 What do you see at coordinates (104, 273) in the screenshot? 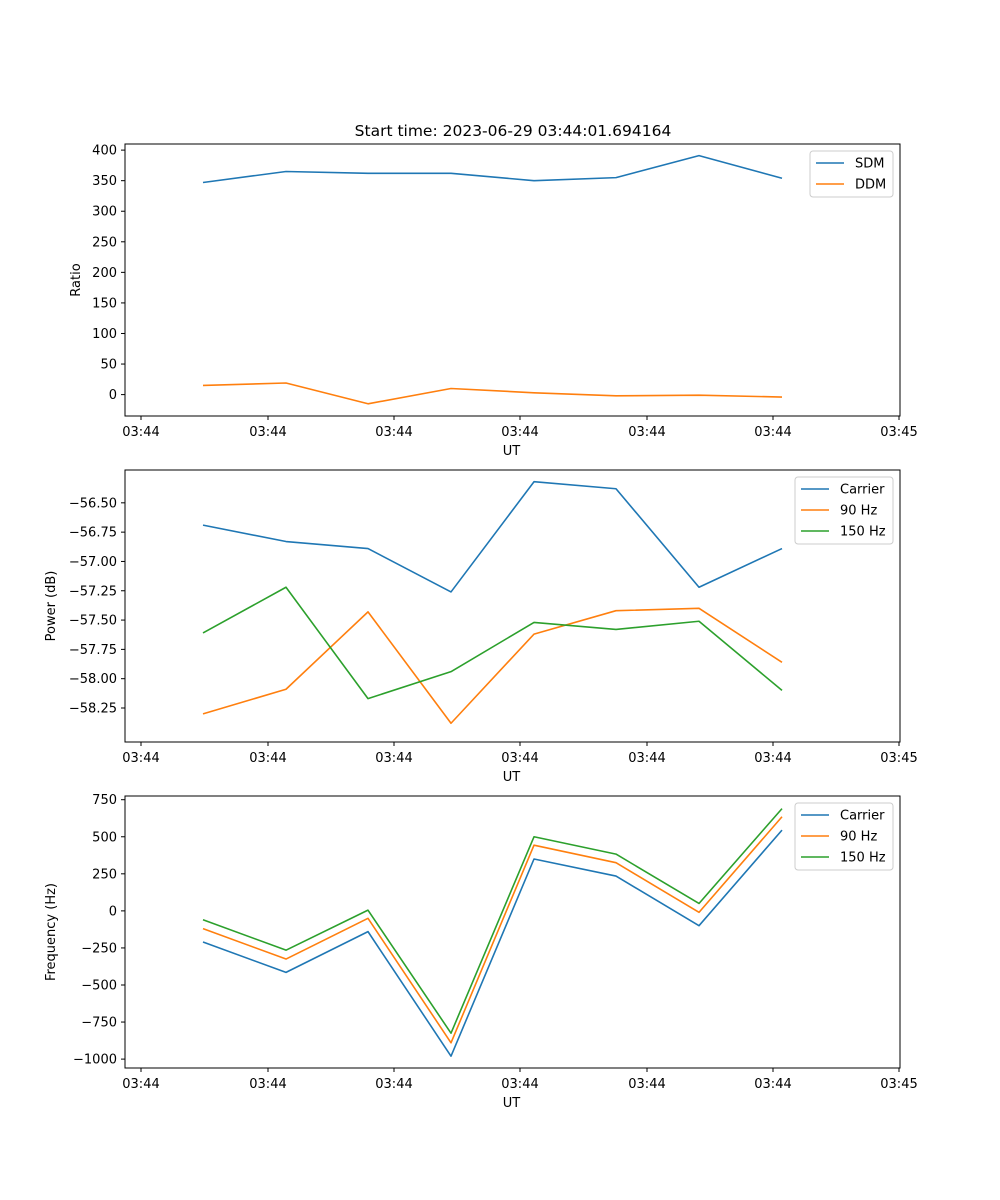
I see `y-tick-label: 200` at bounding box center [104, 273].